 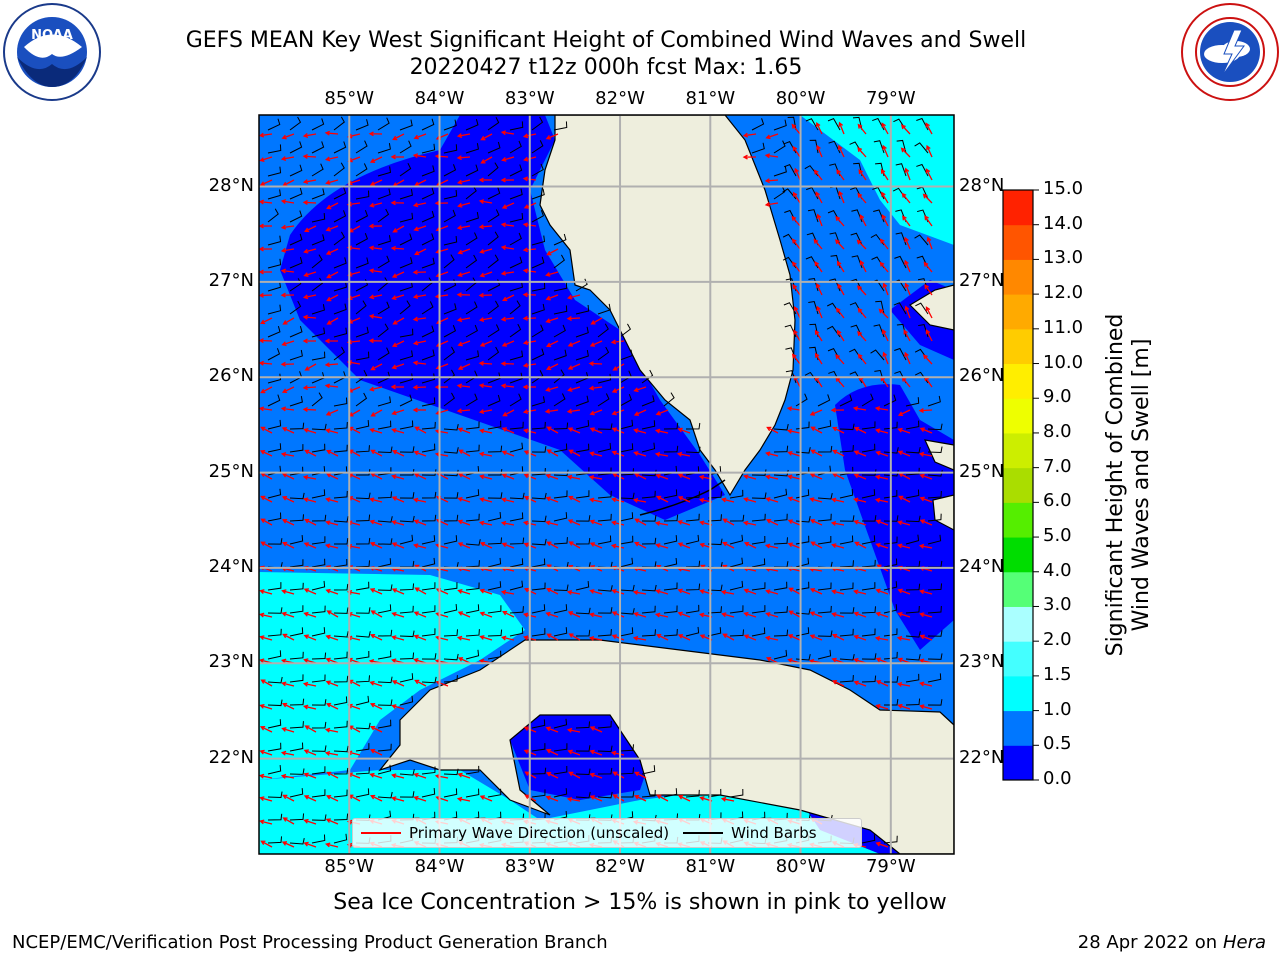 What do you see at coordinates (894, 517) in the screenshot?
I see `wave-field-0.0-0.5-east` at bounding box center [894, 517].